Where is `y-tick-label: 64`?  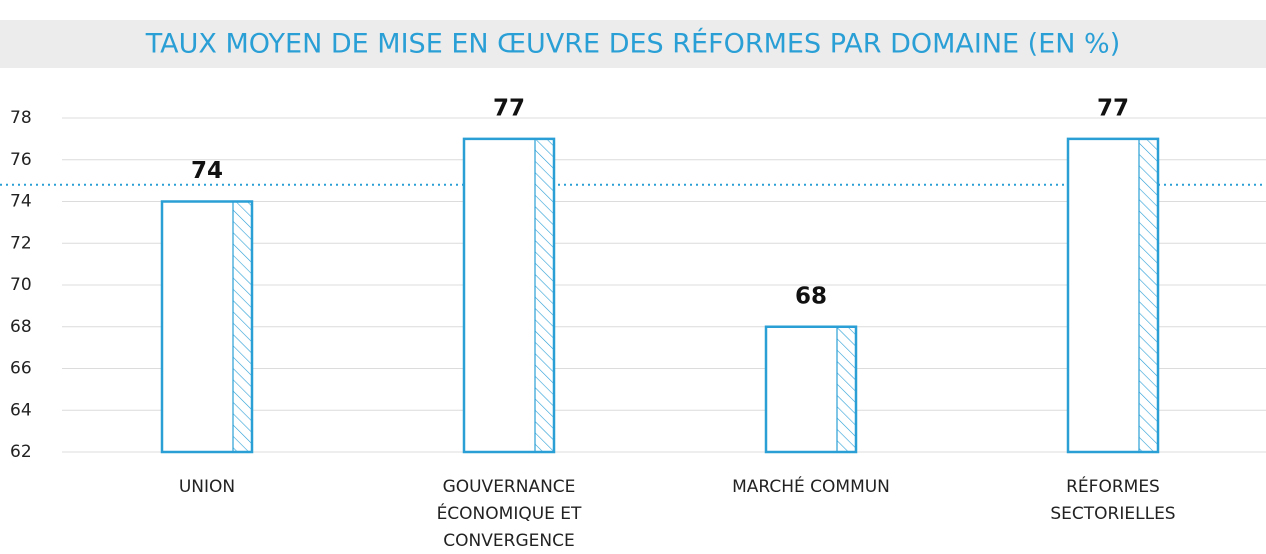
y-tick-label: 64 is located at coordinates (21, 410).